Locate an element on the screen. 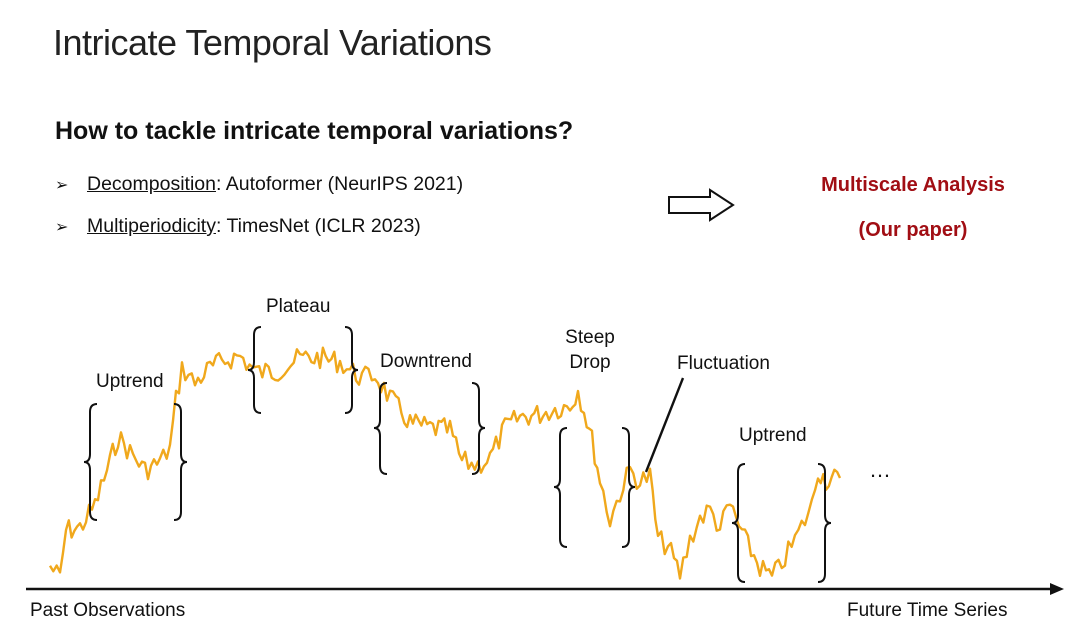 The image size is (1076, 634). our-paper-label: (Our paper) is located at coordinates (913, 230).